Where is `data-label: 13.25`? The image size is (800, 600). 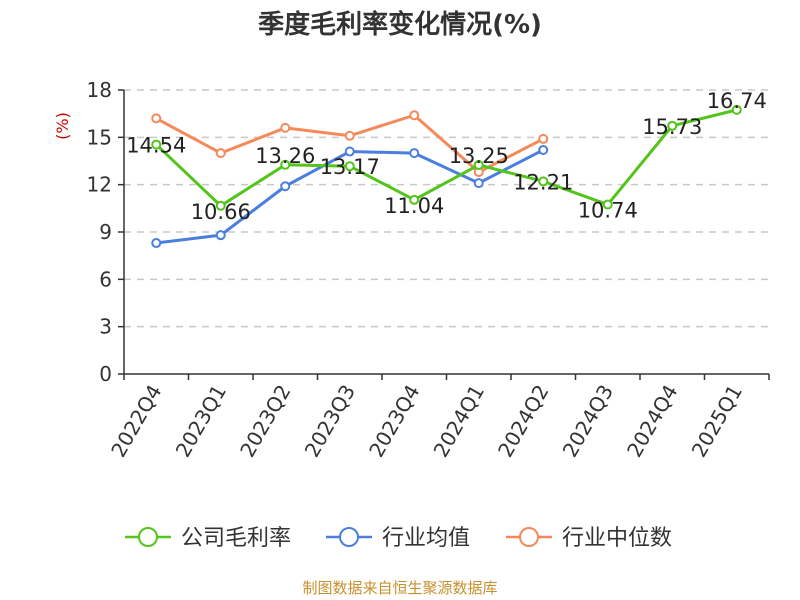
data-label: 13.25 is located at coordinates (479, 156).